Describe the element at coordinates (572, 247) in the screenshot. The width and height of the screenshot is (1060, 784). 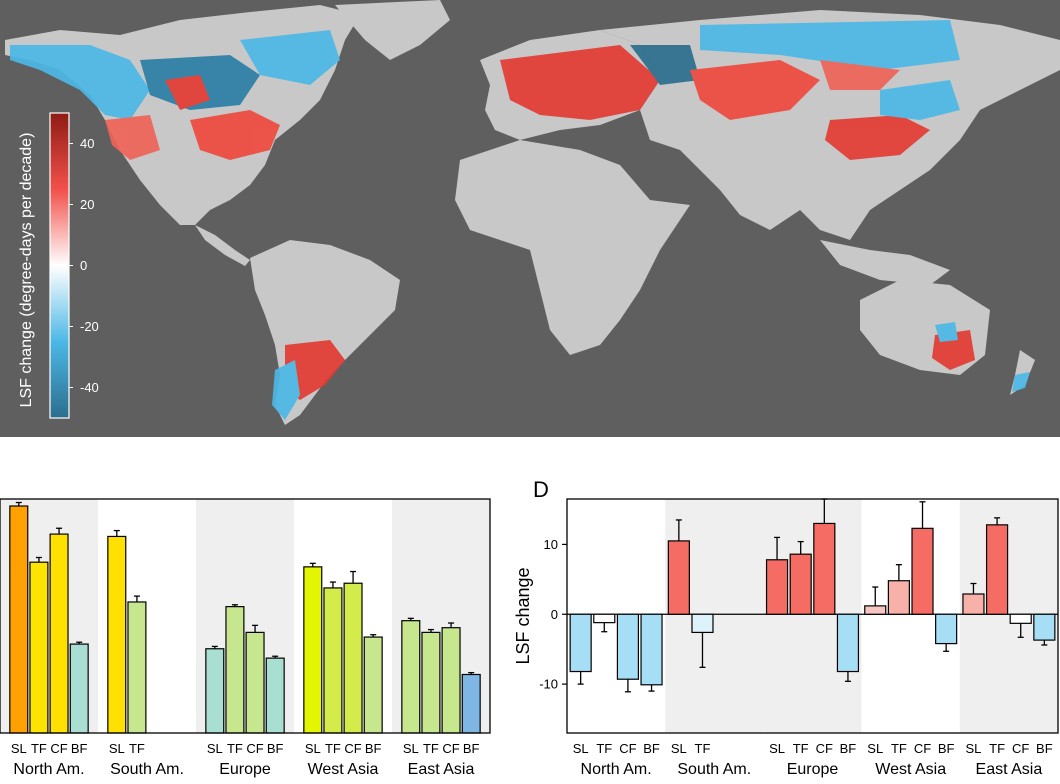
I see `landmass-africa` at that location.